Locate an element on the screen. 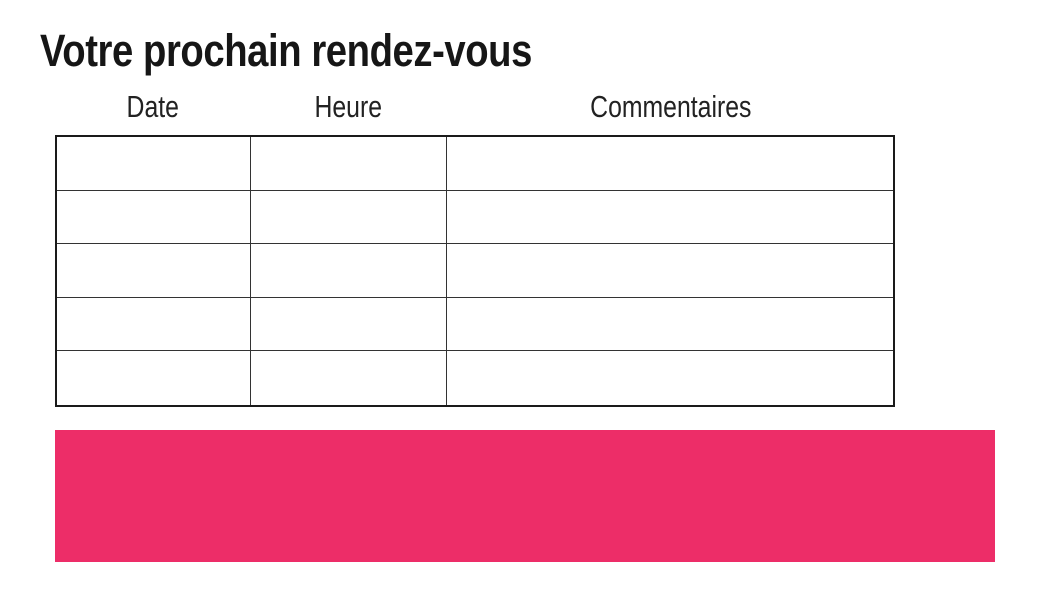 Image resolution: width=1050 pixels, height=600 pixels. page-title: Votre prochain rendez-vous is located at coordinates (286, 50).